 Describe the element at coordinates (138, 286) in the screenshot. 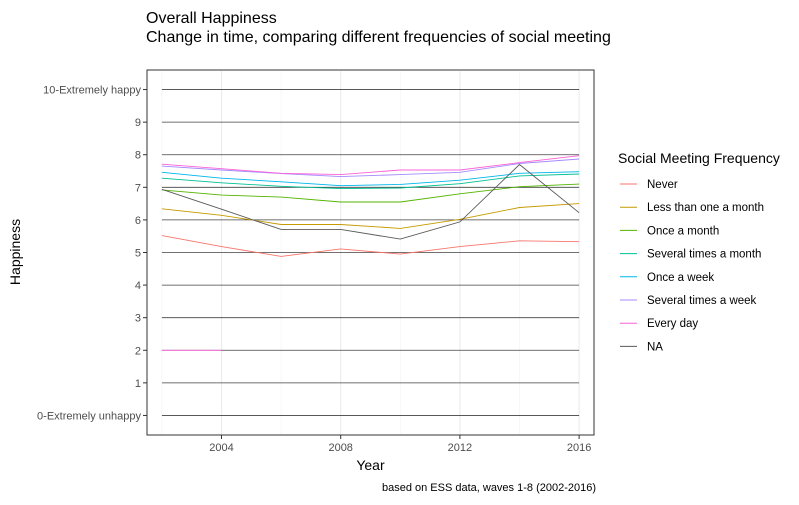

I see `y-tick-label: 4` at that location.